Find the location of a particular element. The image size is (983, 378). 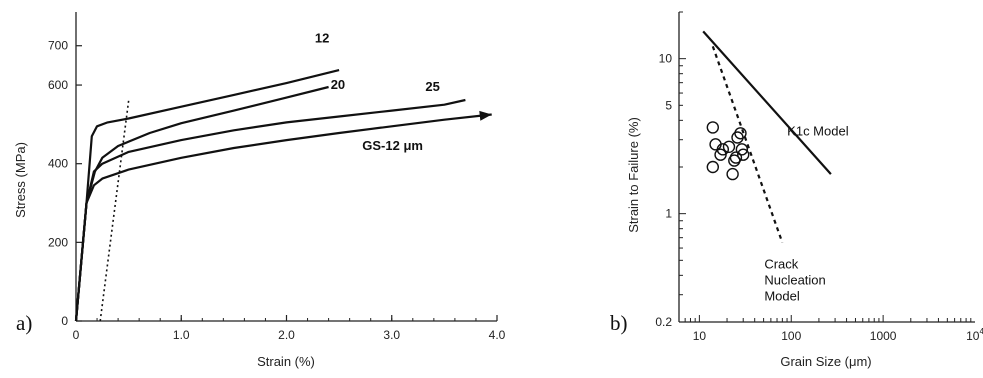

panel-b-x-tick-label: 1000 is located at coordinates (883, 336).